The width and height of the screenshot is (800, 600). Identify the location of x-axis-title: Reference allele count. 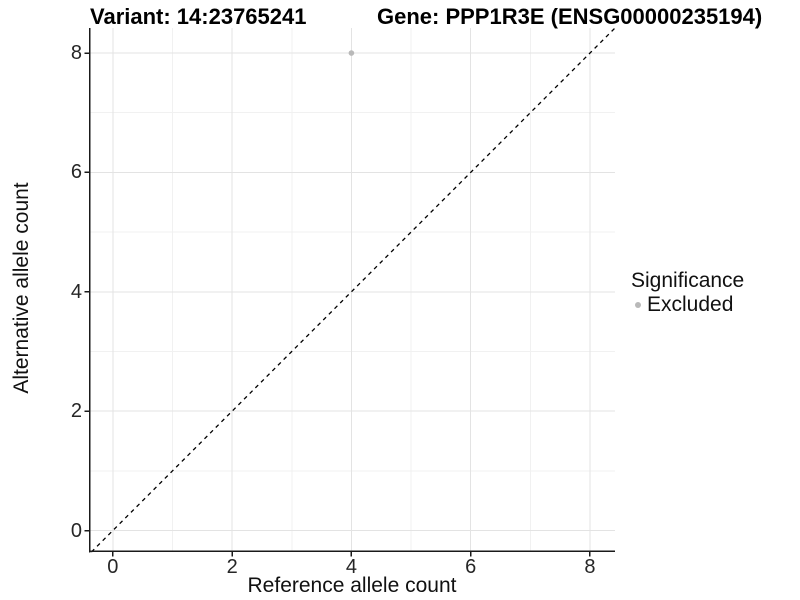
(352, 585).